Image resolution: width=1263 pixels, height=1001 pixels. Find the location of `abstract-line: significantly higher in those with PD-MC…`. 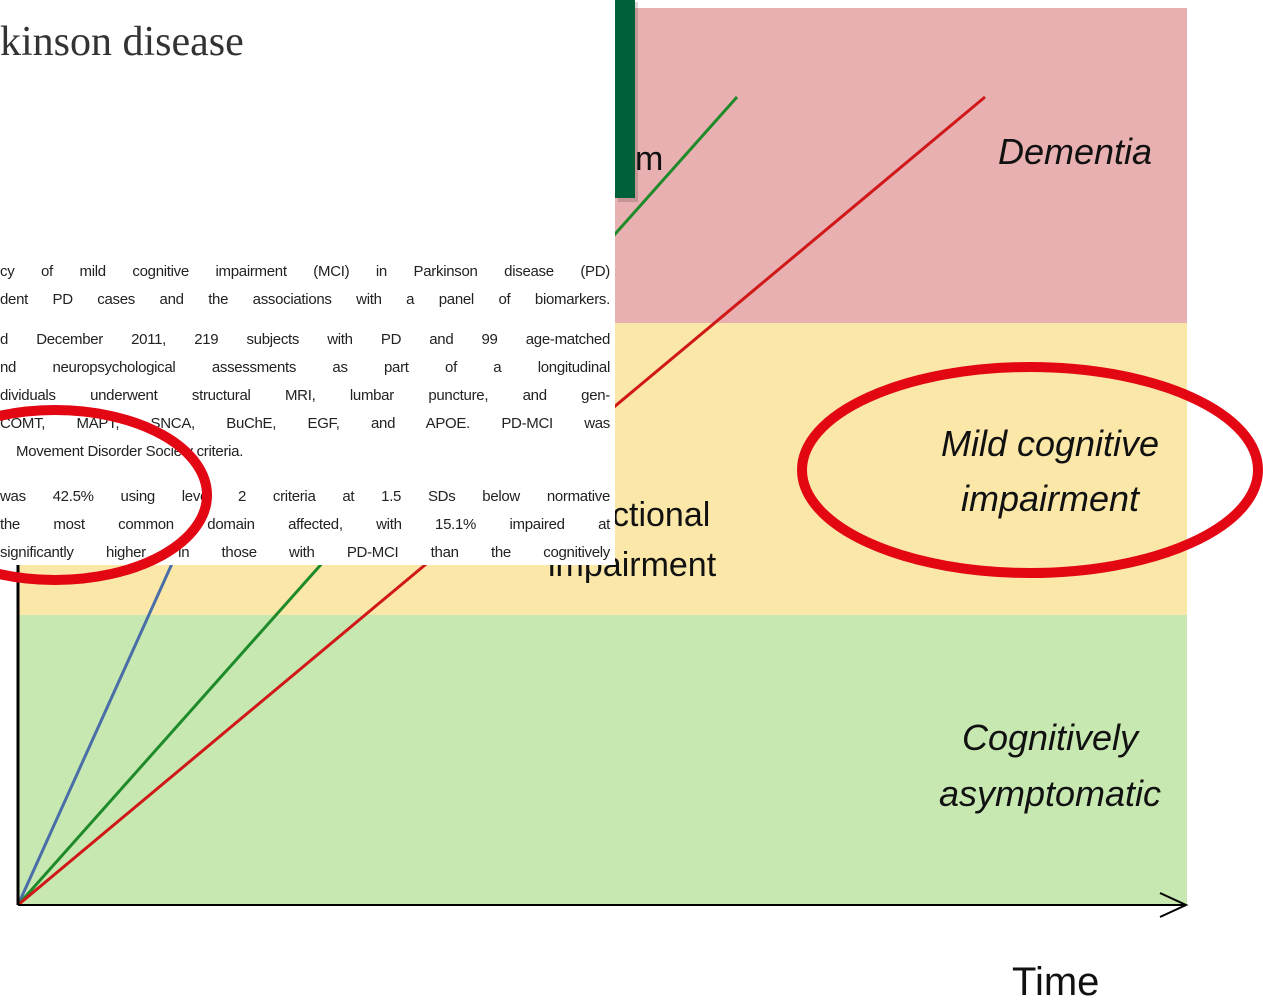

abstract-line: significantly higher in those with PD-MC… is located at coordinates (305, 552).